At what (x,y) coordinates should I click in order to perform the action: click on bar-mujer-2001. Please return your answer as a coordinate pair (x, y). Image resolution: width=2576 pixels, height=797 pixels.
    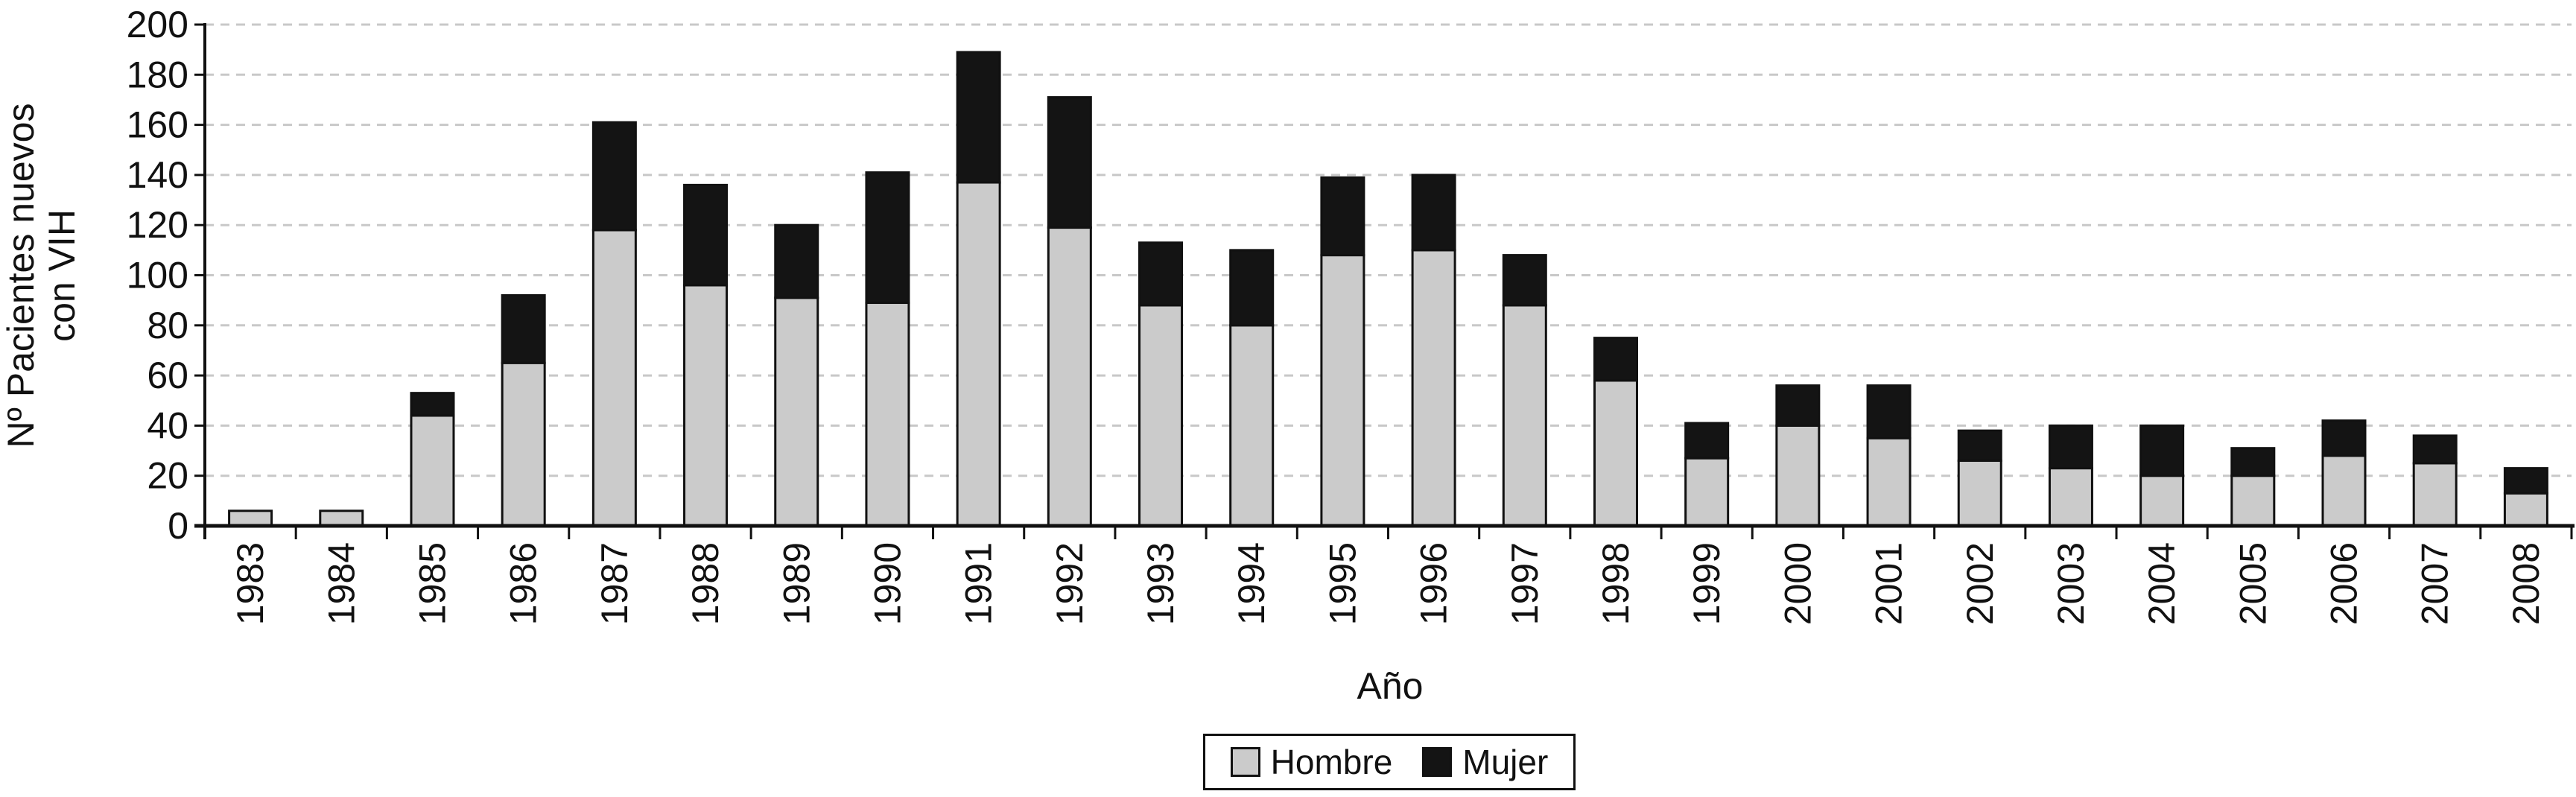
    Looking at the image, I should click on (1889, 412).